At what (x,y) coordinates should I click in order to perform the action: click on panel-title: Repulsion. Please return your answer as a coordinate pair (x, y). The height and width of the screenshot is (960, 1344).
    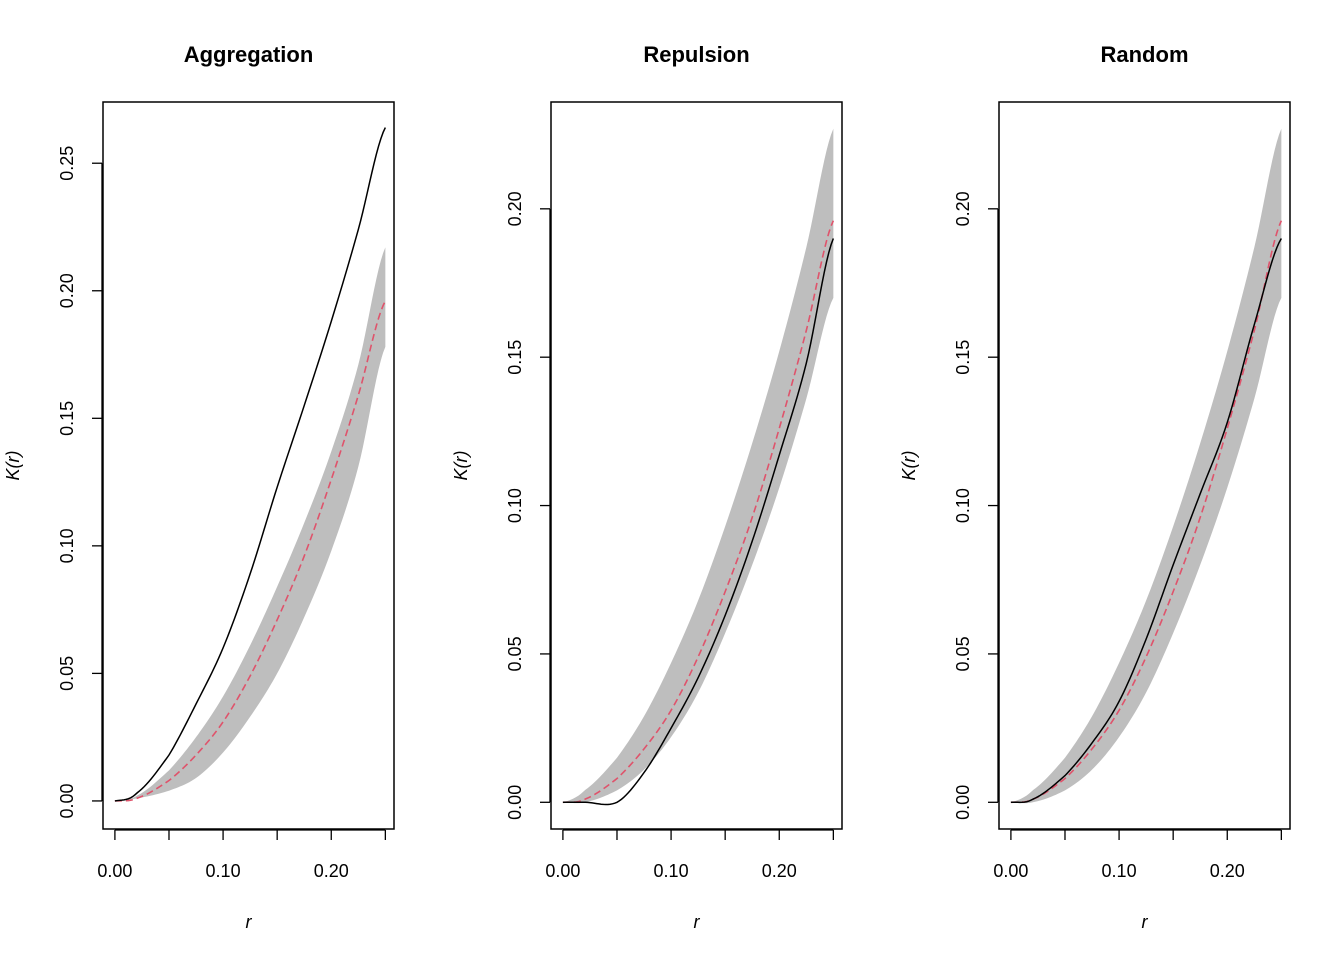
    Looking at the image, I should click on (696, 54).